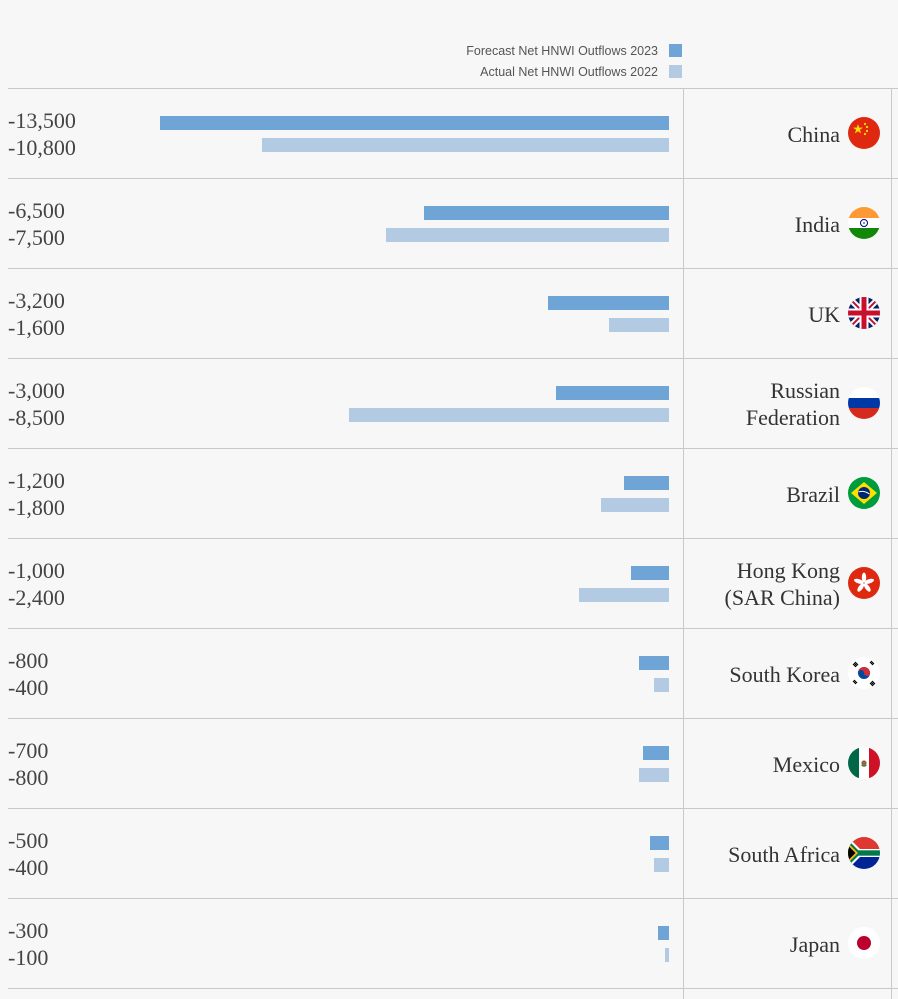 The image size is (898, 999). Describe the element at coordinates (36, 480) in the screenshot. I see `forecast-value-label: -1,200` at that location.